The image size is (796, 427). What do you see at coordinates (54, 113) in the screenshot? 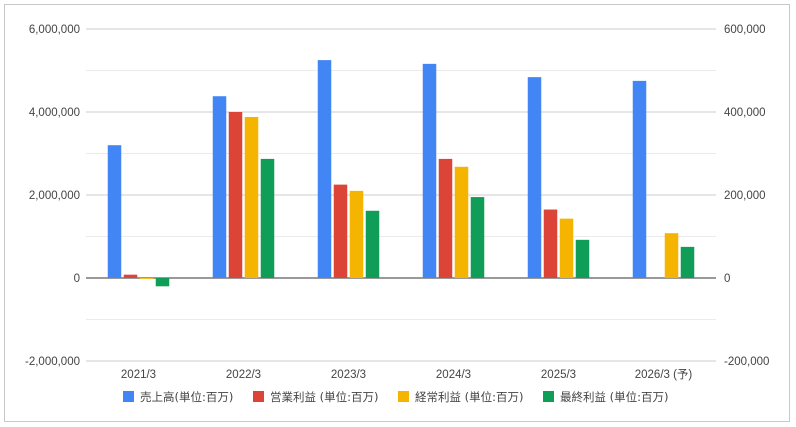
I see `left-axis-tick-label: 4,000,000` at bounding box center [54, 113].